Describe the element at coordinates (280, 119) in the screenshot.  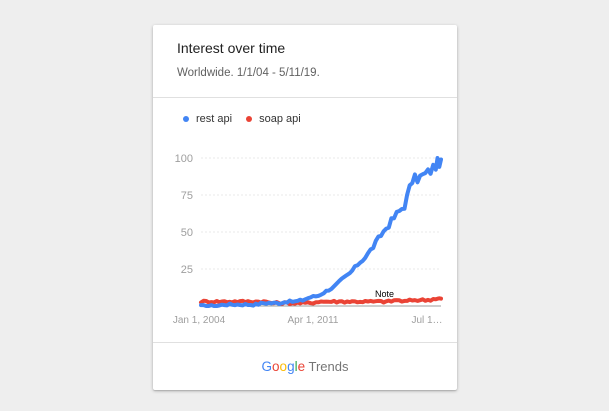
I see `legend-label: soap api` at that location.